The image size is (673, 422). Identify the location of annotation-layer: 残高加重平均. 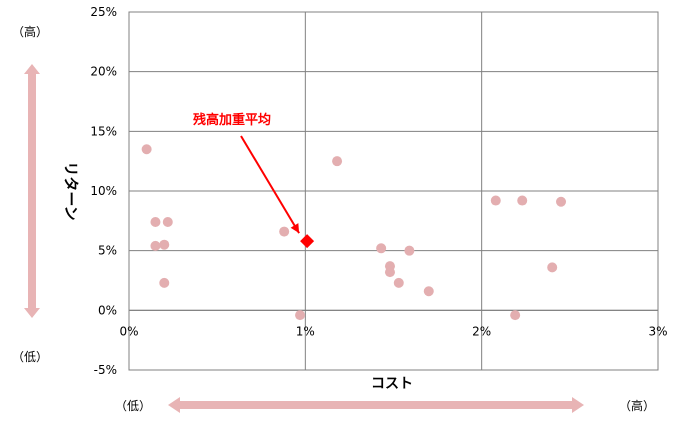
(246, 173).